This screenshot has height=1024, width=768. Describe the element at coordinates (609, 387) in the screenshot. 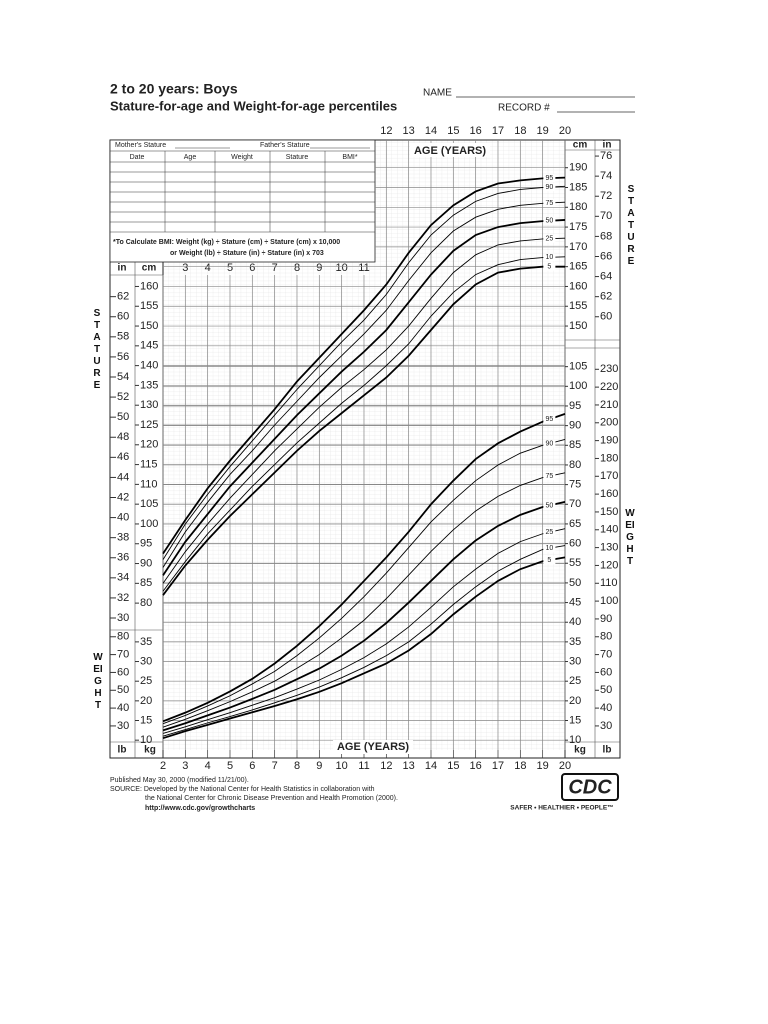

I see `y2-tick-label: 220` at that location.